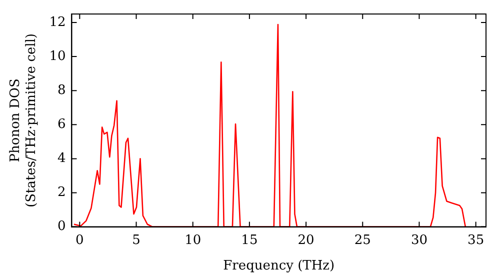  I want to click on y-tick-label: 8, so click(61, 90).